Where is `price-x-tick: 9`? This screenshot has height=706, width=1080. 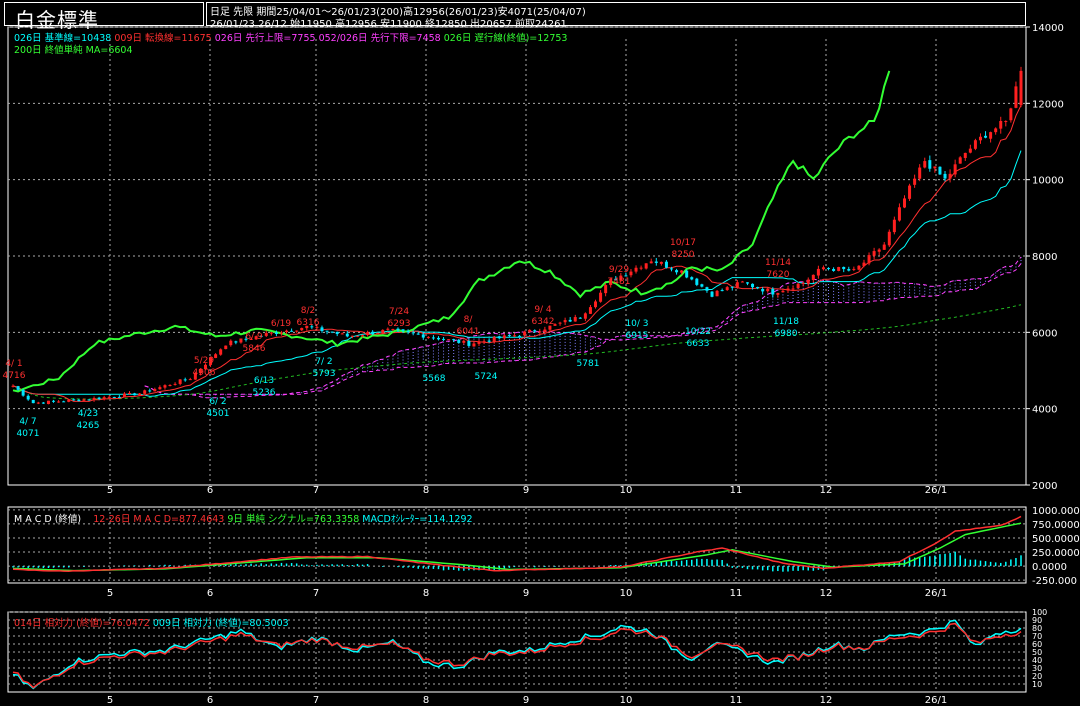 price-x-tick: 9 is located at coordinates (526, 490).